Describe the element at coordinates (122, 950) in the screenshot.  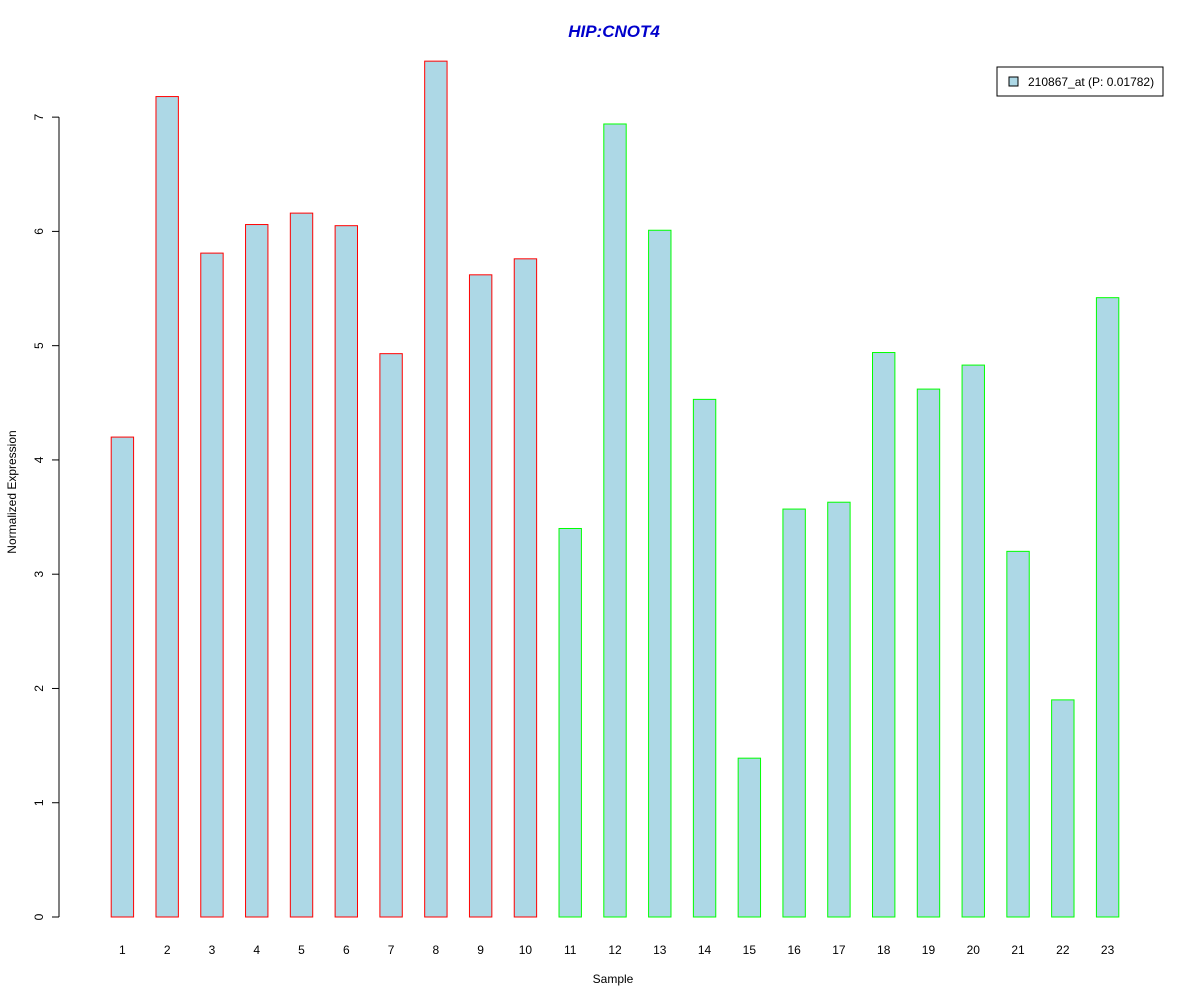
I see `x-tick-label: 1` at that location.